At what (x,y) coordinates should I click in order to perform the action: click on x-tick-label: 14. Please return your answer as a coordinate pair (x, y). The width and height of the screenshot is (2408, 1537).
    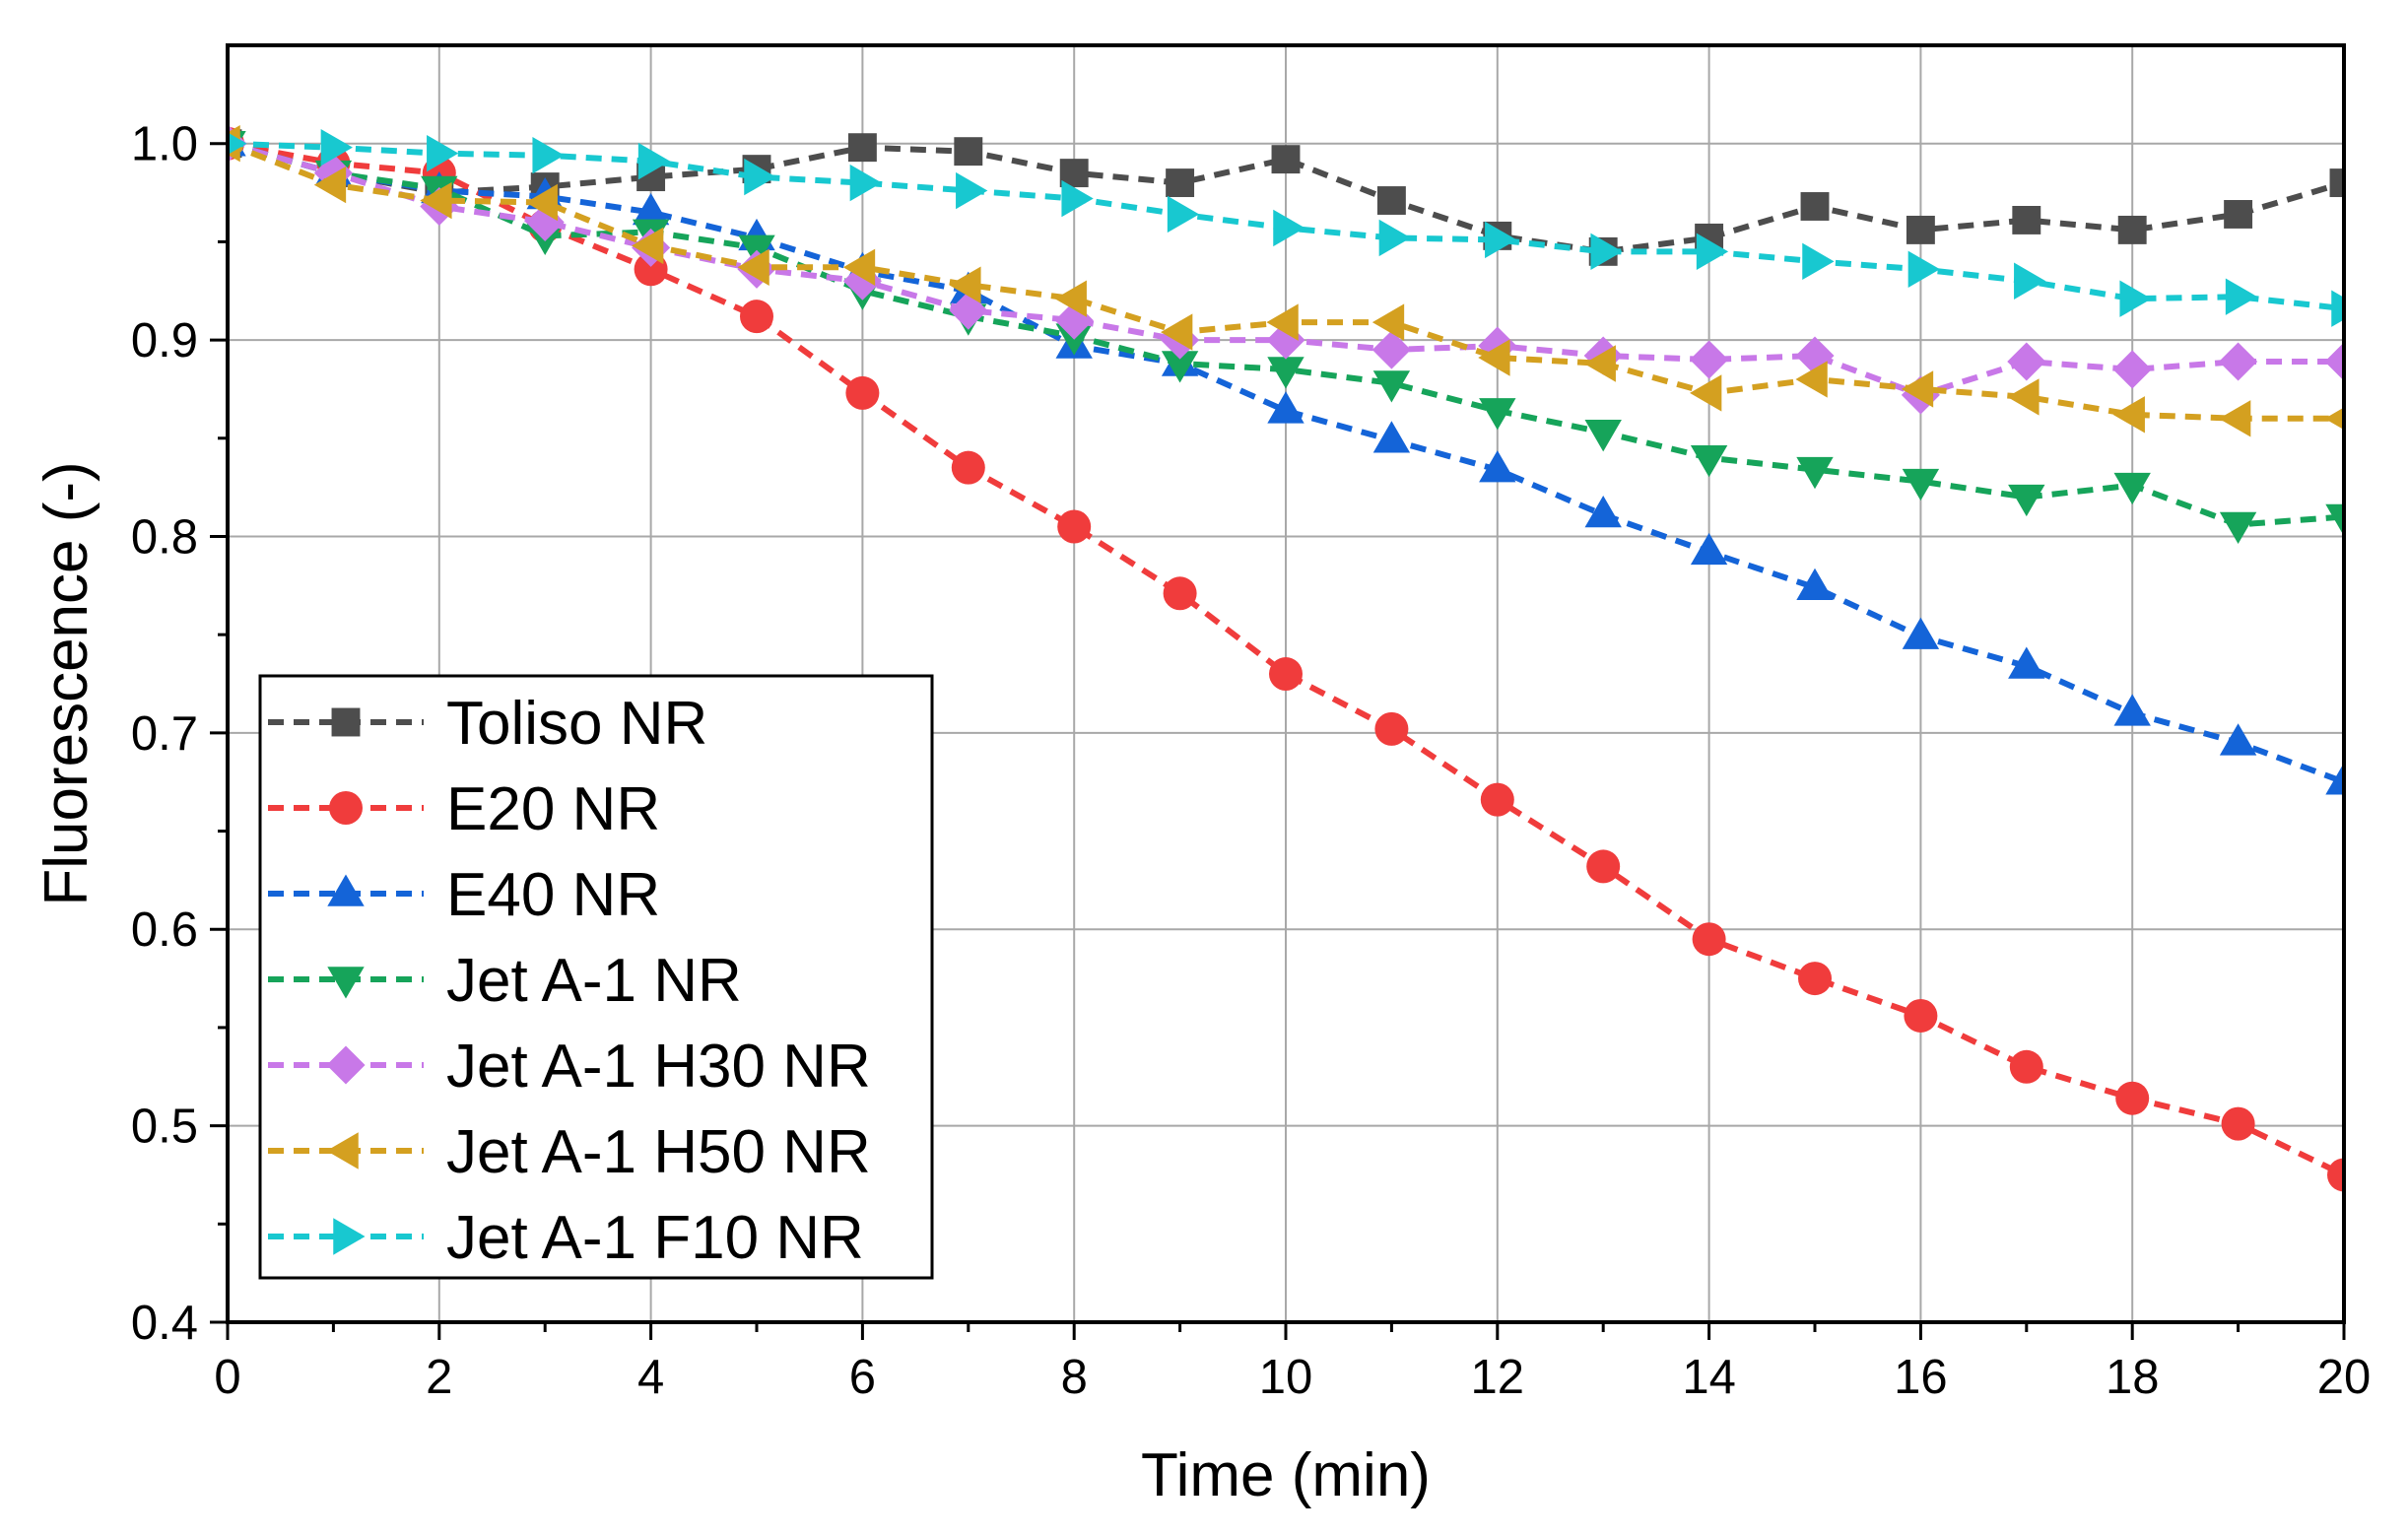
    Looking at the image, I should click on (1709, 1377).